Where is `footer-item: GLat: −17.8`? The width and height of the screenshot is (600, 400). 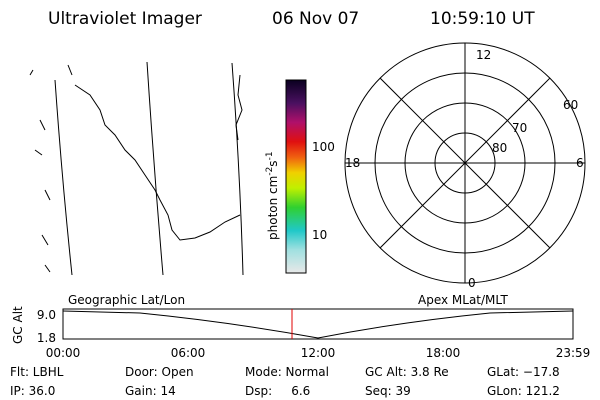
footer-item: GLat: −17.8 is located at coordinates (523, 372).